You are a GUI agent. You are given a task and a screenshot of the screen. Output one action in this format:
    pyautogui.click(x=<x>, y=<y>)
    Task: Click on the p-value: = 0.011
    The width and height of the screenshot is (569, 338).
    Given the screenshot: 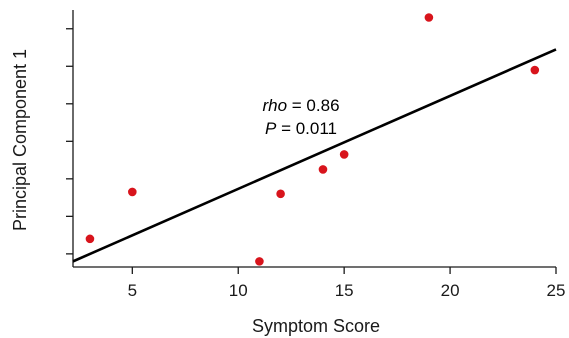 What is the action you would take?
    pyautogui.click(x=309, y=128)
    